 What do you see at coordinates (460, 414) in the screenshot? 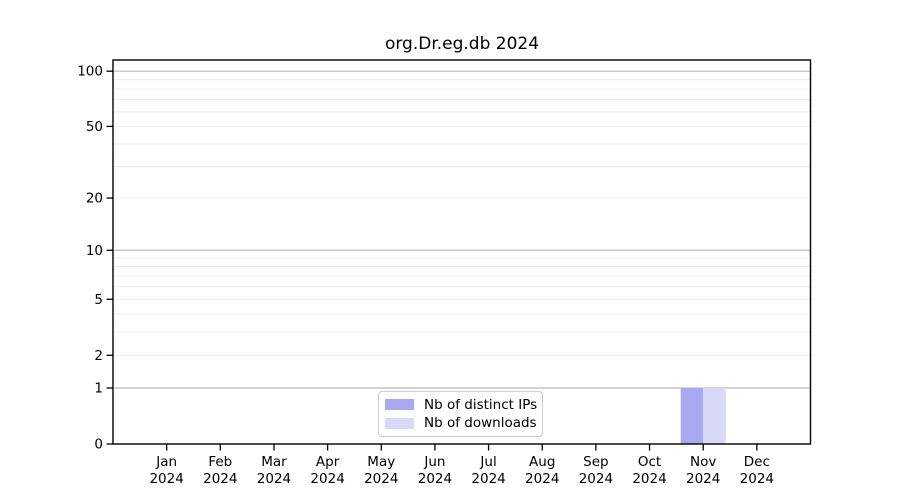
I see `legend: Nb of distinct IPs Nb of downloads` at bounding box center [460, 414].